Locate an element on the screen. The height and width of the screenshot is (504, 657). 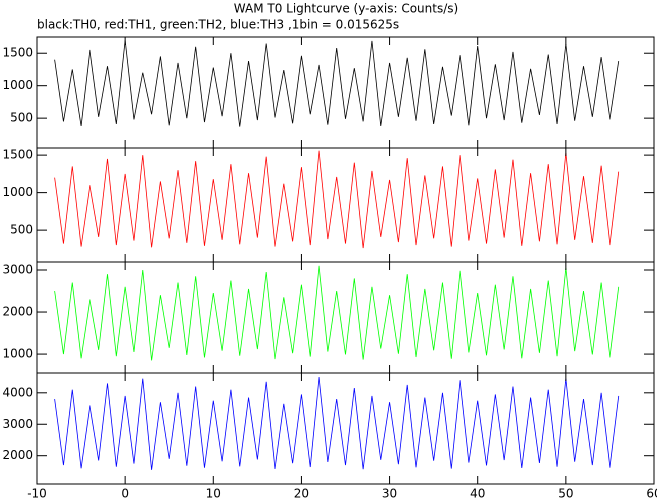
x-tick-label: 0 is located at coordinates (125, 494).